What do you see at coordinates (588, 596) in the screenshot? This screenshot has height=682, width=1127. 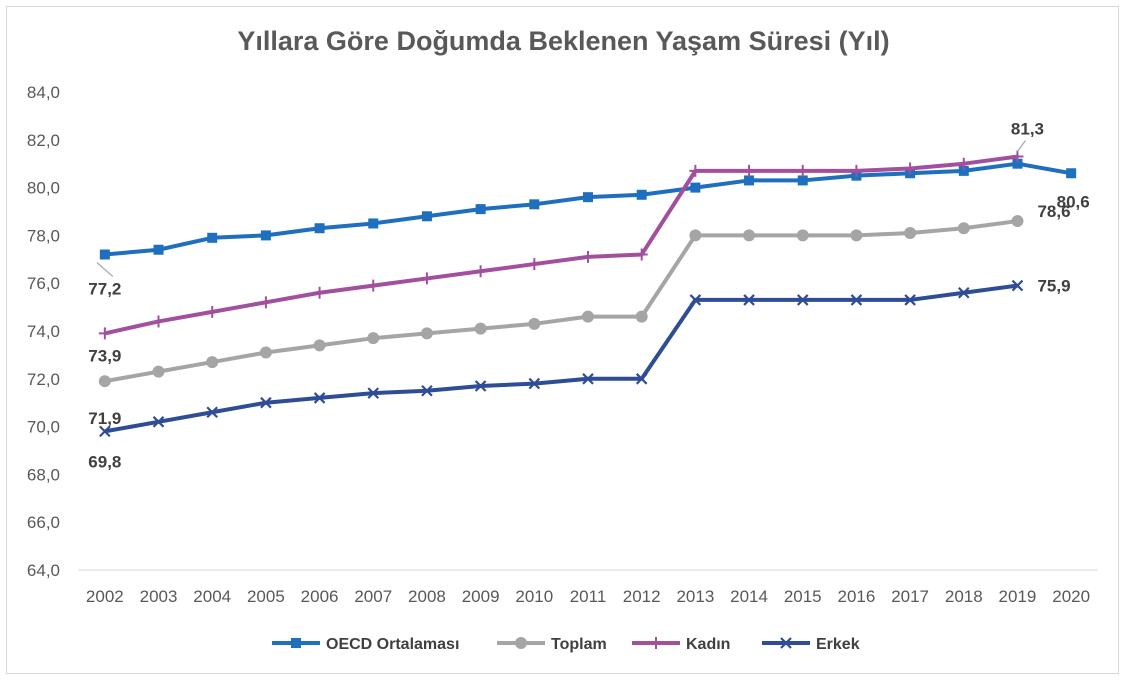 I see `x-tick-label: 2011` at bounding box center [588, 596].